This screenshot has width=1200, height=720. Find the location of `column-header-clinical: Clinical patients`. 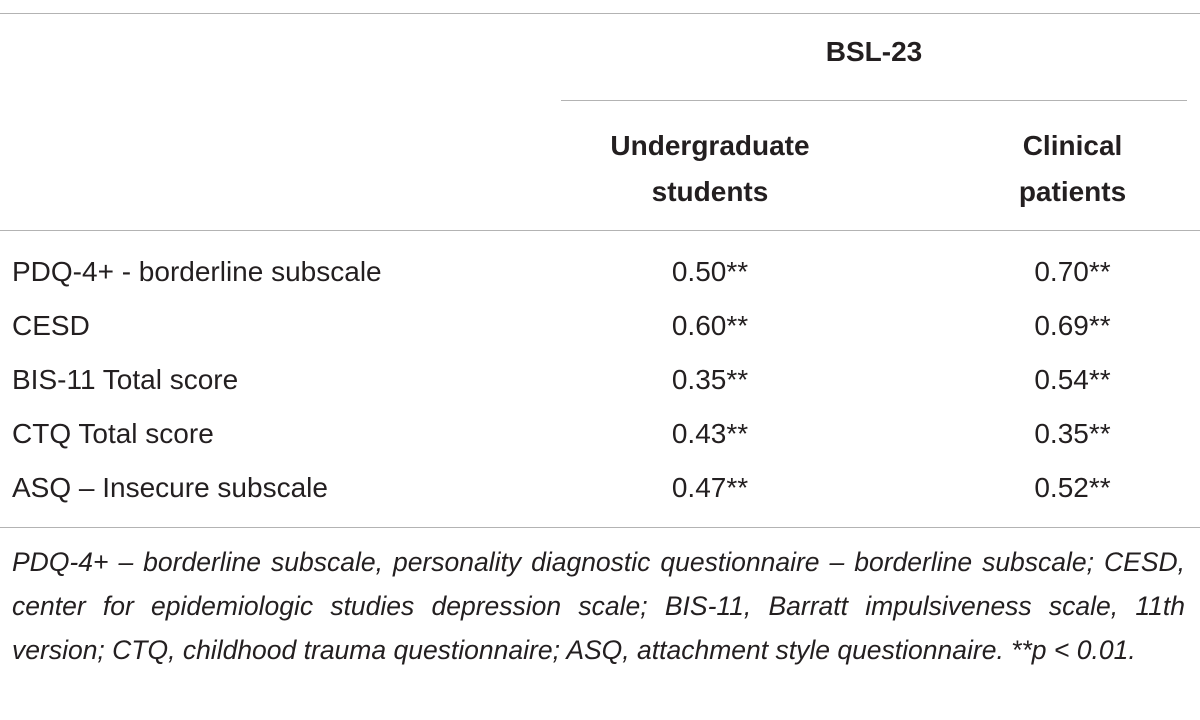

column-header-clinical: Clinical patients is located at coordinates (1072, 168).